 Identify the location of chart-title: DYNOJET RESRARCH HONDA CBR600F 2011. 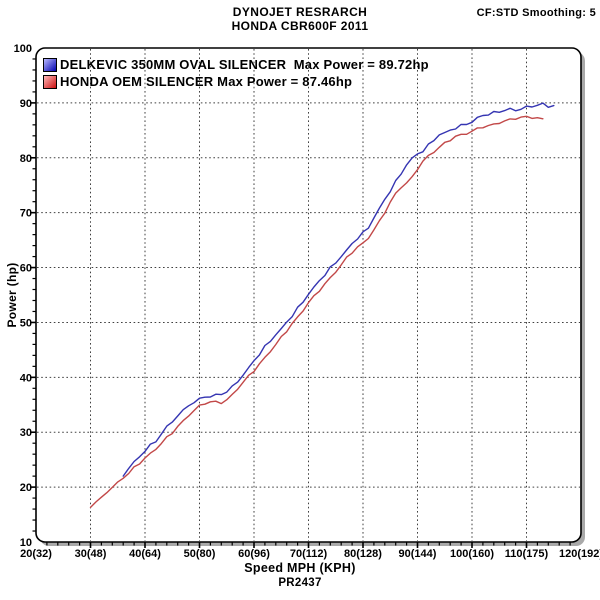
(300, 19).